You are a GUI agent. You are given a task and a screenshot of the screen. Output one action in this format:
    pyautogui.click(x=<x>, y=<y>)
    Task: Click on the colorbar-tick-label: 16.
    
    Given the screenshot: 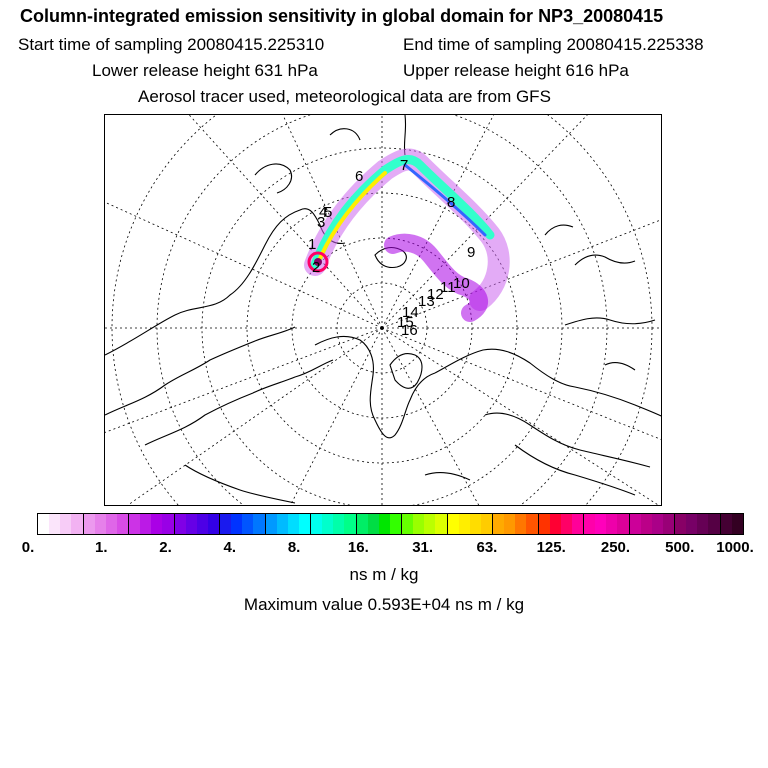 What is the action you would take?
    pyautogui.click(x=358, y=547)
    